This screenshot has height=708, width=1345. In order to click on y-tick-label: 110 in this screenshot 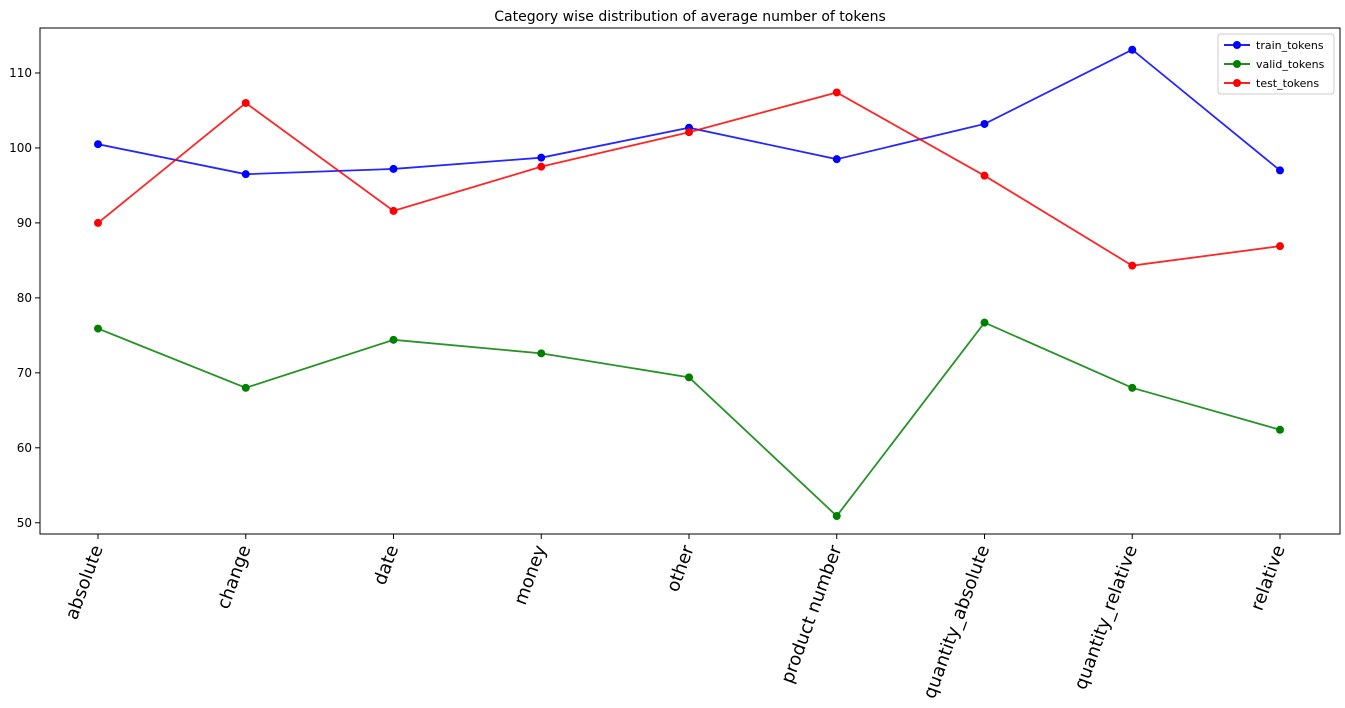, I will do `click(20, 73)`.